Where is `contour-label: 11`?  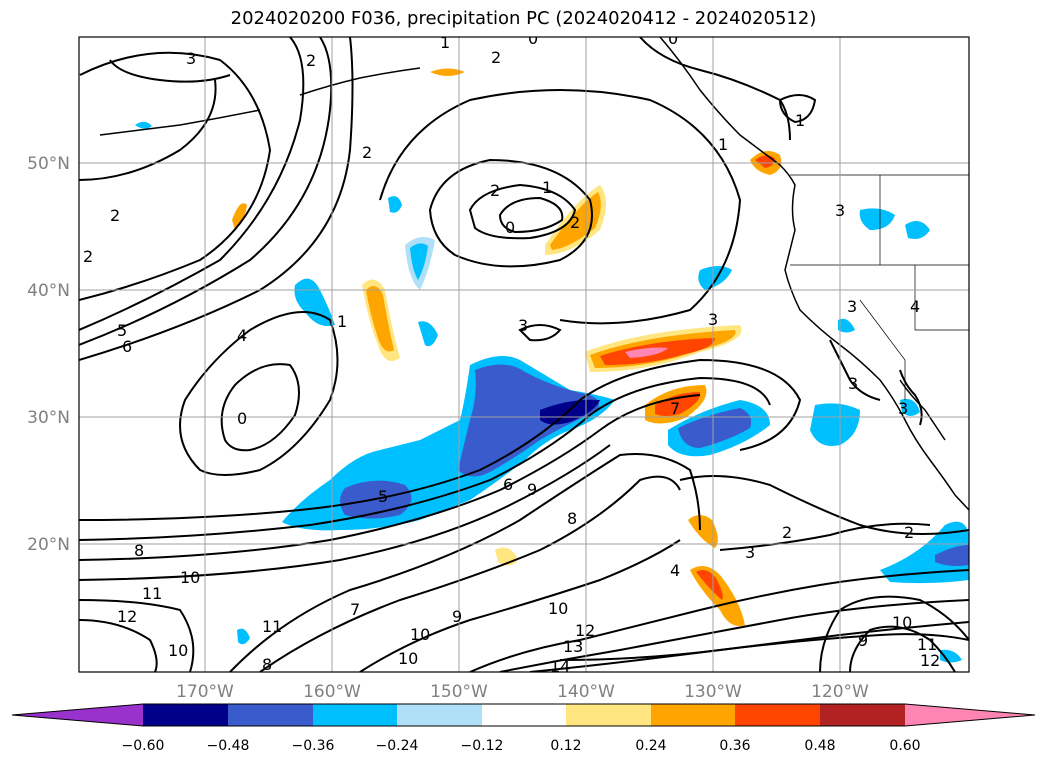 contour-label: 11 is located at coordinates (272, 626).